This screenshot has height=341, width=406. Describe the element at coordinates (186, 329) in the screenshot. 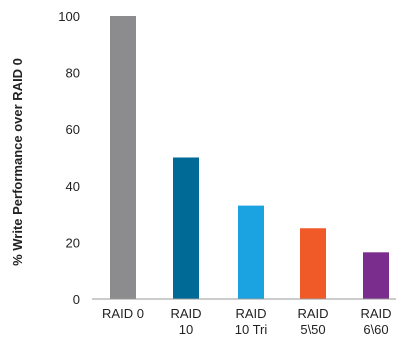

I see `category-label-line: 10` at that location.